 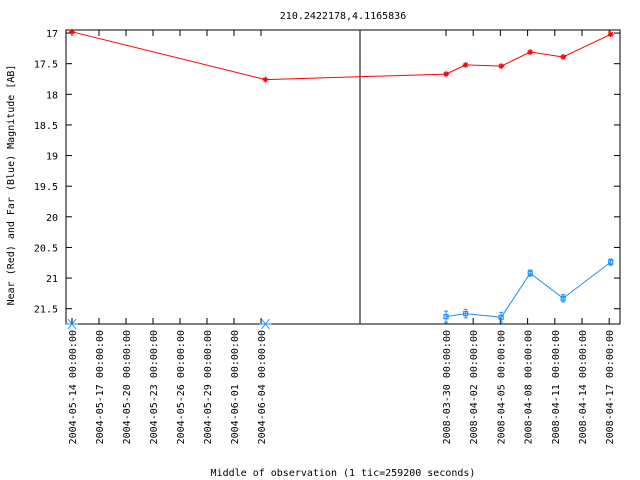 What do you see at coordinates (556, 387) in the screenshot?
I see `x-tick-label: 2008-04-11 00:00:00` at bounding box center [556, 387].